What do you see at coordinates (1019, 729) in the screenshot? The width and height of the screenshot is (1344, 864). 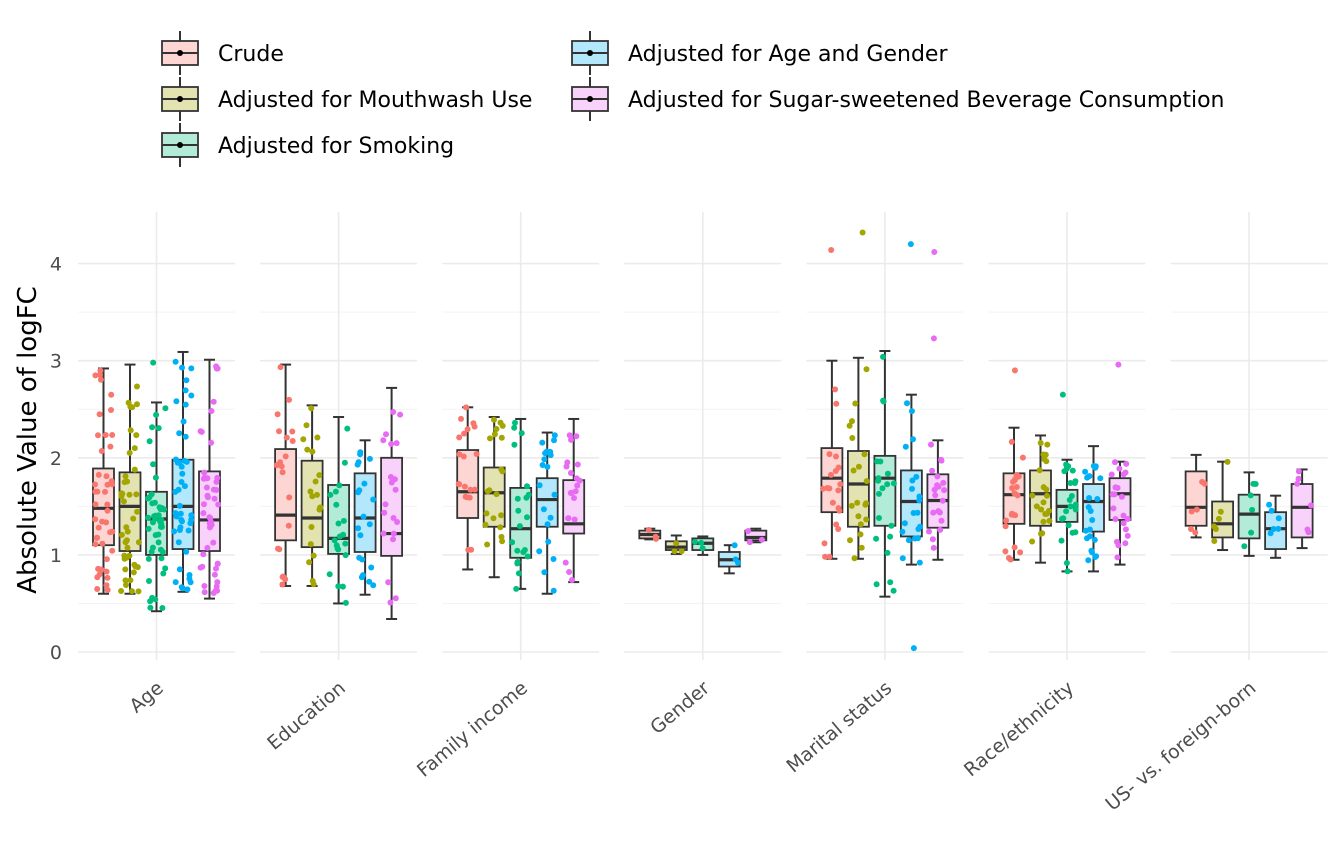 I see `x-tick-label-race-ethnicity: Race/ethnicity` at bounding box center [1019, 729].